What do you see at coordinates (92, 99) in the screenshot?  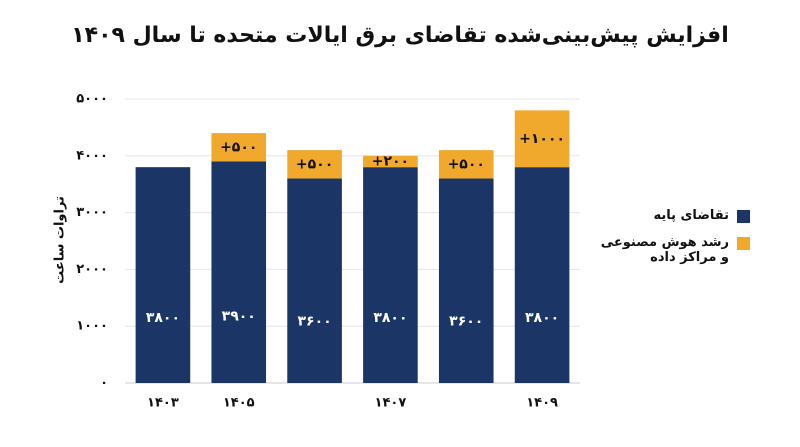 I see `y-tick-label: ۵۰۰۰` at bounding box center [92, 99].